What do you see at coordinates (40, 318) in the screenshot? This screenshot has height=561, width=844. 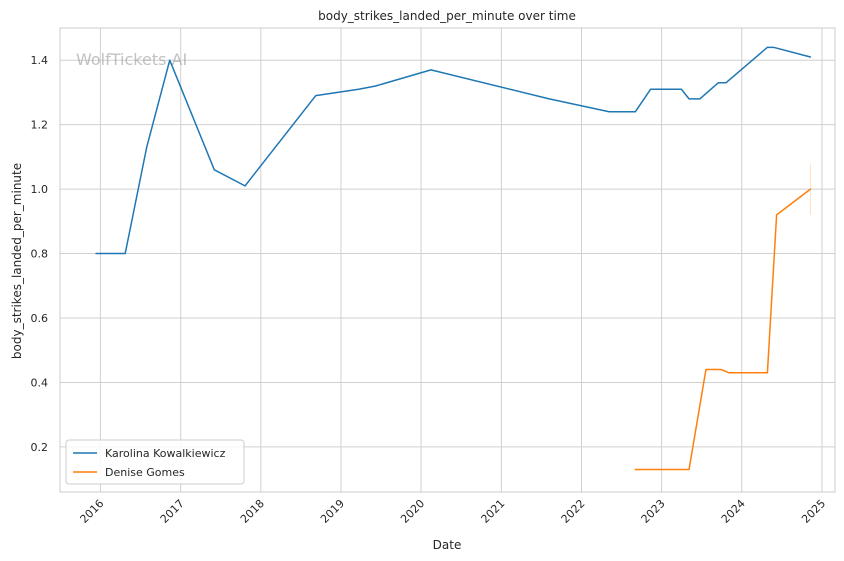 I see `y-tick-label-0.6: 0.6` at bounding box center [40, 318].